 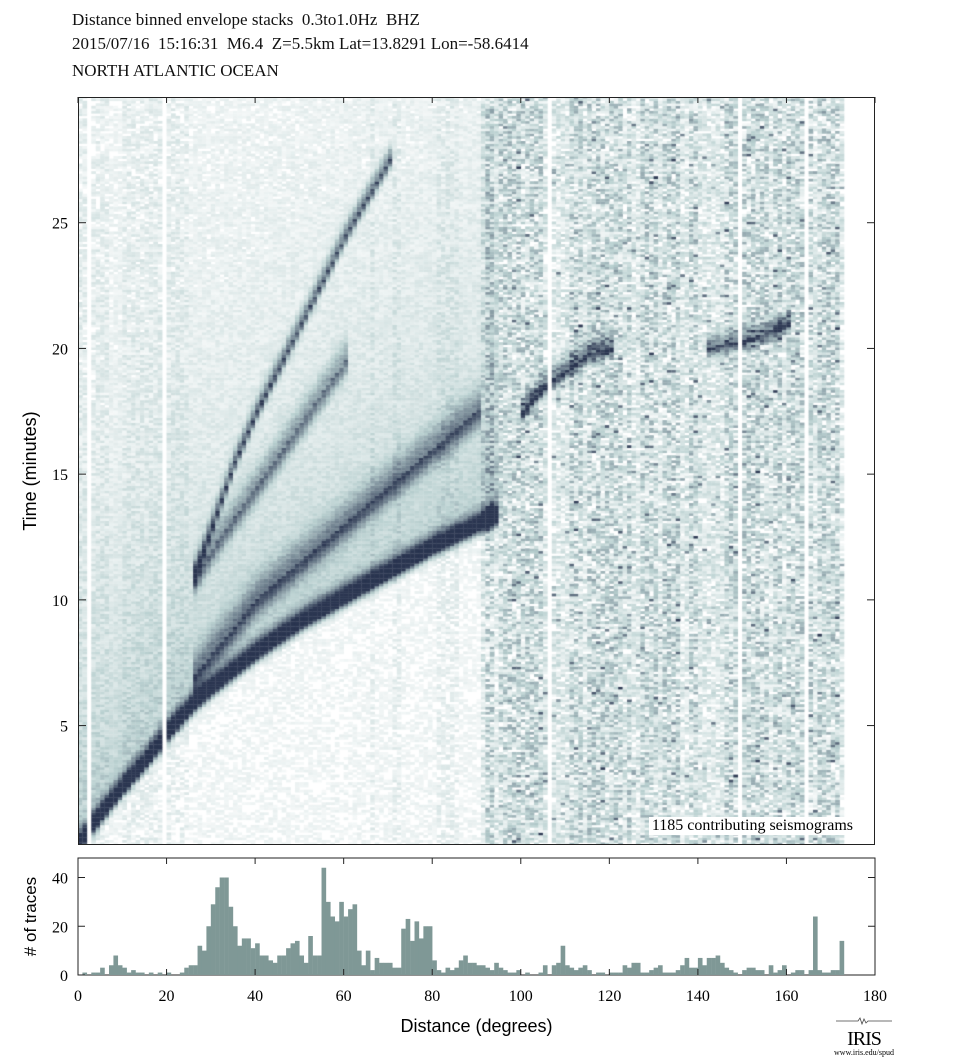 I want to click on seismogram-logo-icon, so click(x=864, y=1021).